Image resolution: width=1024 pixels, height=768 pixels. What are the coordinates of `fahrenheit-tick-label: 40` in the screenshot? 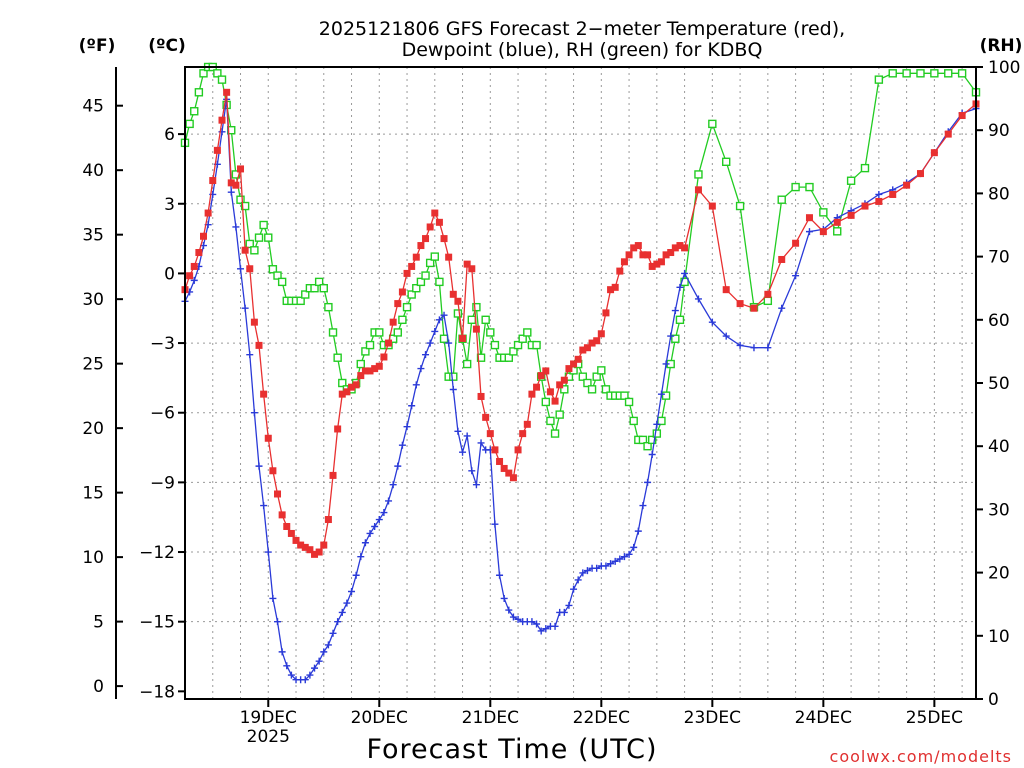 It's located at (93, 171).